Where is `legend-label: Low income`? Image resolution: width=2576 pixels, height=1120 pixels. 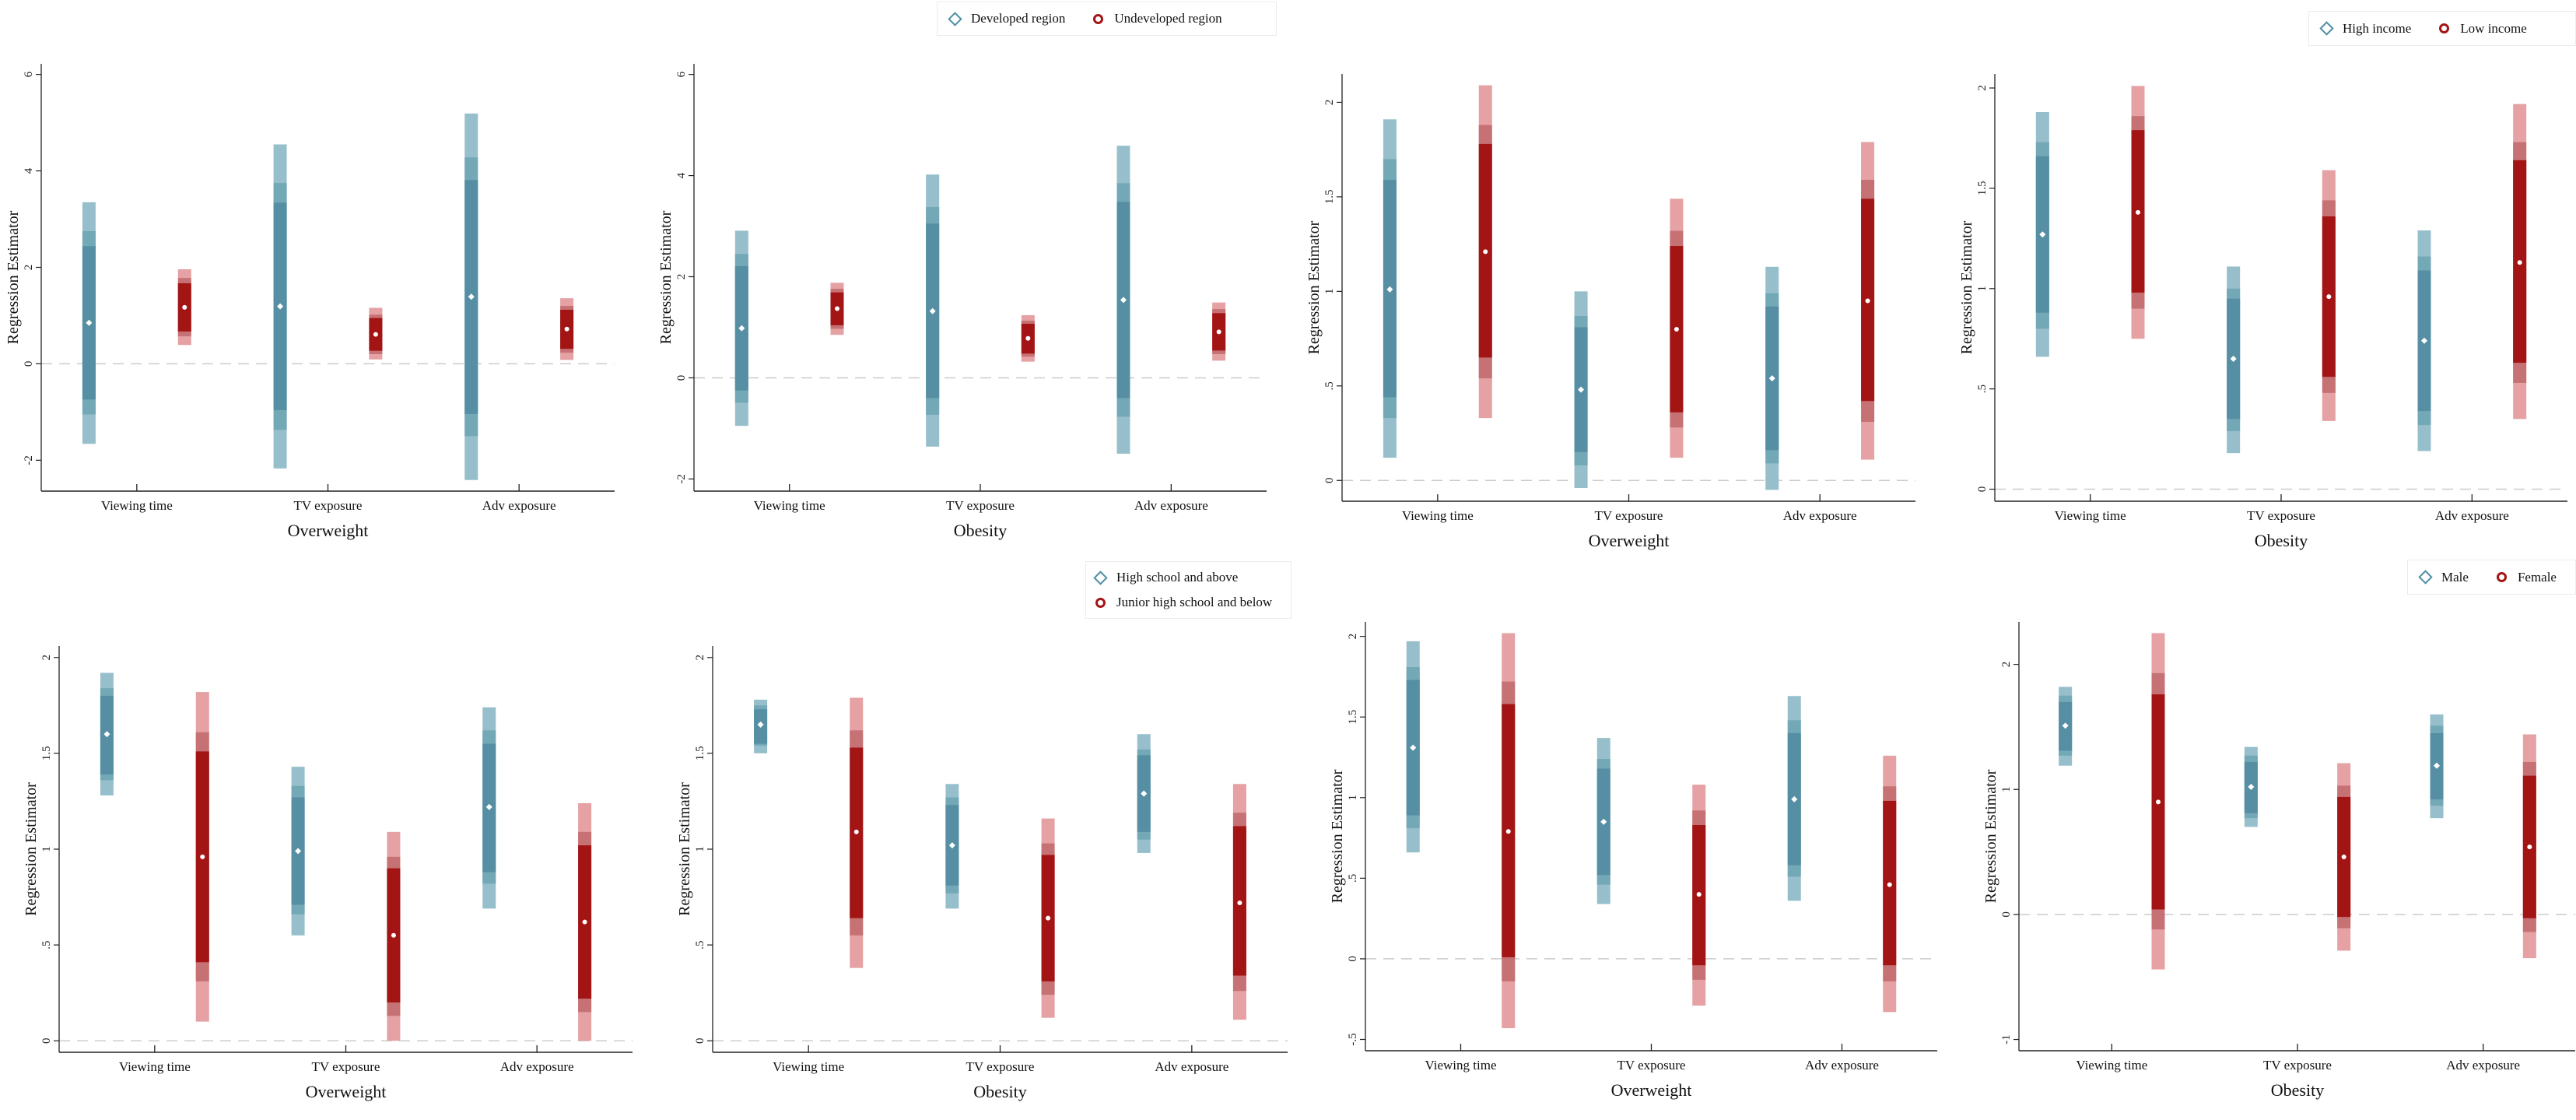
legend-label: Low income is located at coordinates (2493, 28).